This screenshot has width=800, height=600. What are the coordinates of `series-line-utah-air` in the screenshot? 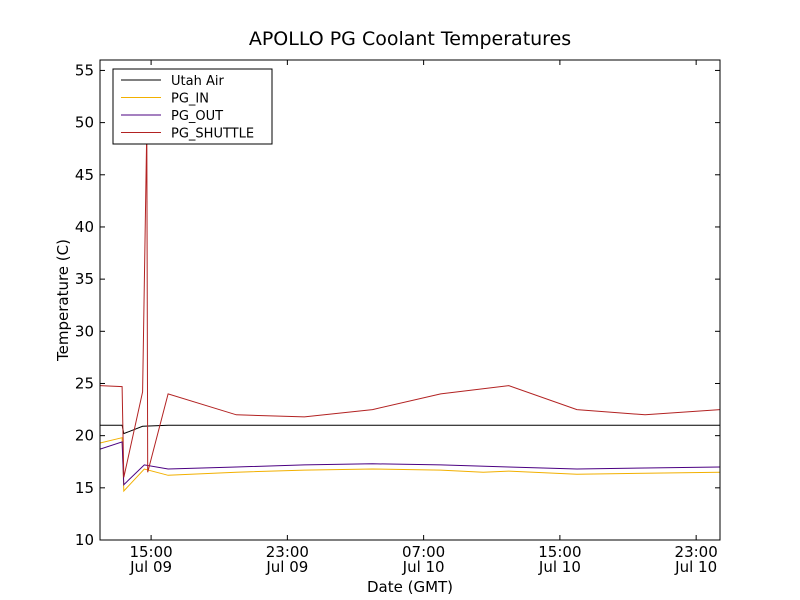 It's located at (410, 429).